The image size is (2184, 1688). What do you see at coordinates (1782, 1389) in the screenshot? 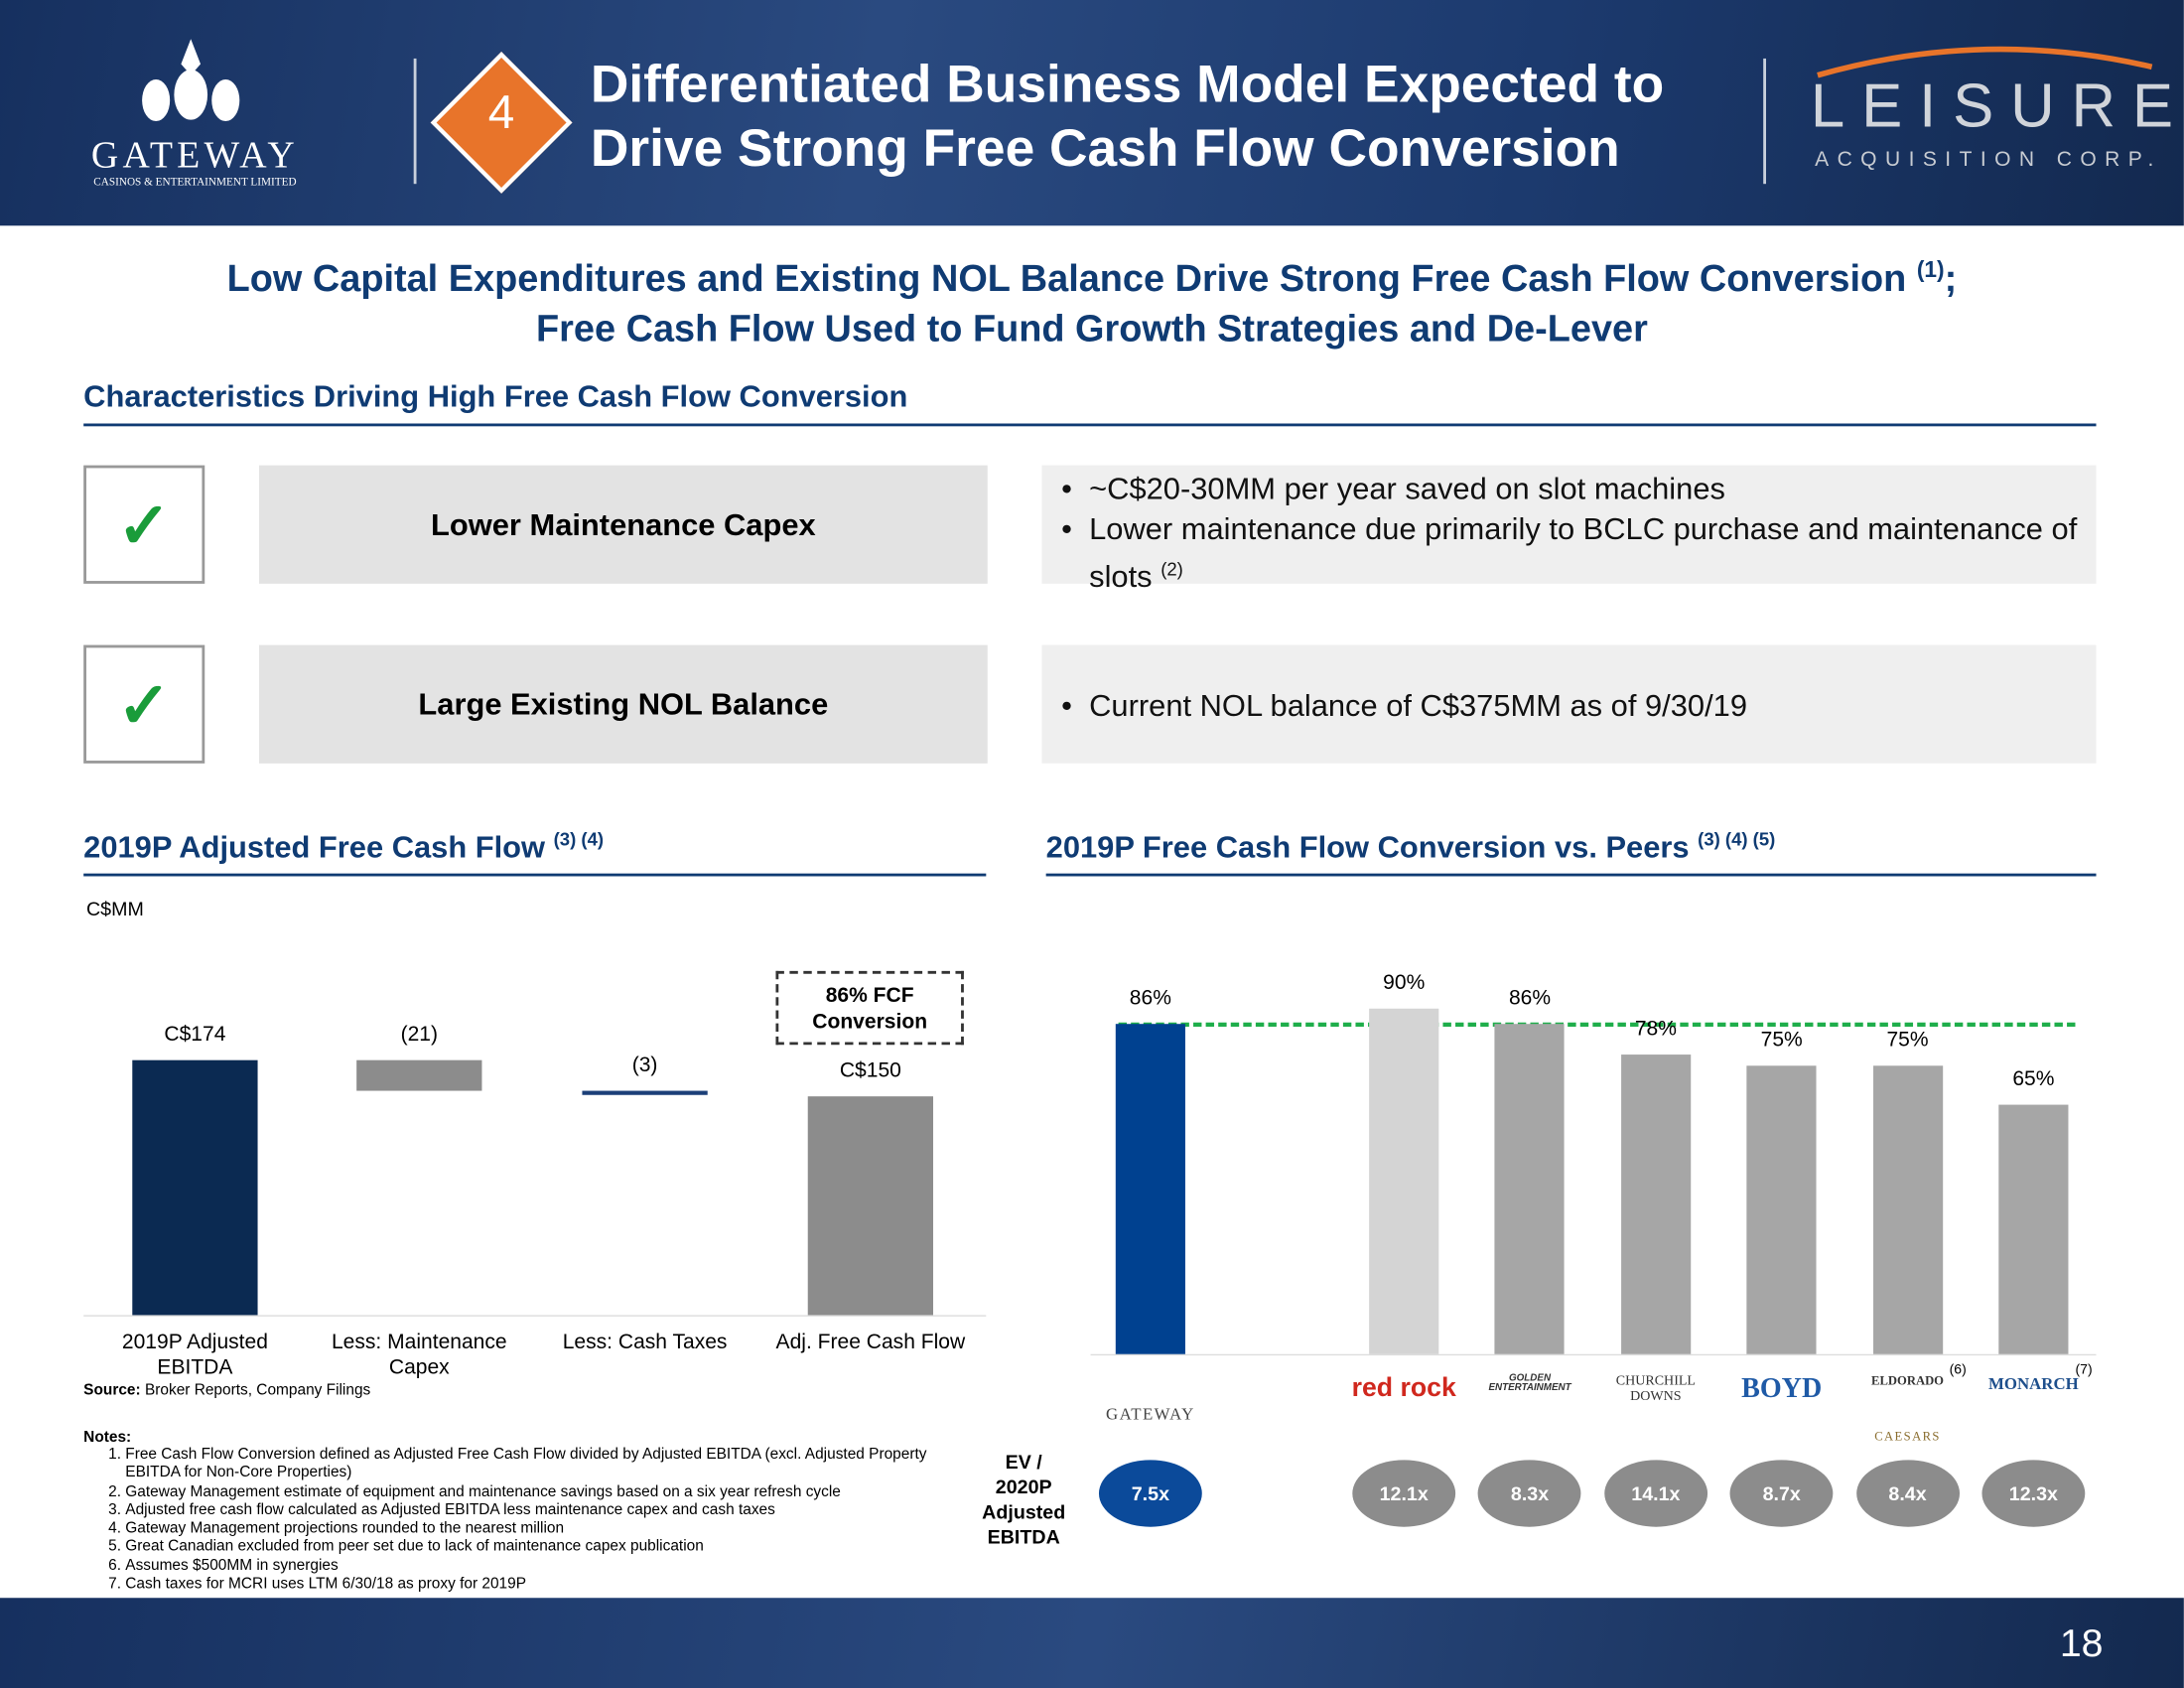
I see `peer-logo: BOYD` at bounding box center [1782, 1389].